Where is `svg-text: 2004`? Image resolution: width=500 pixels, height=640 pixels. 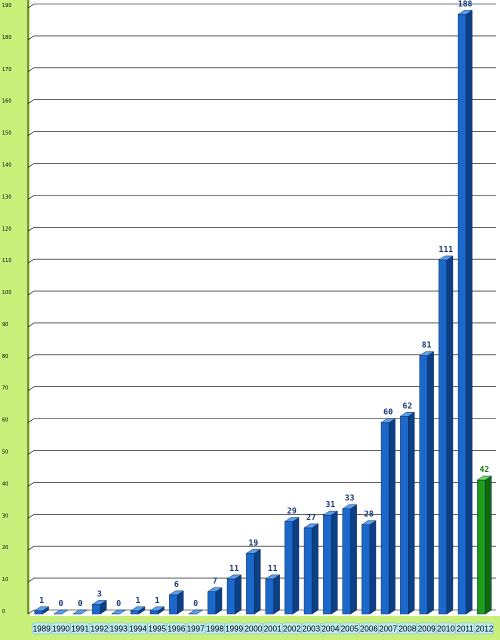 svg-text: 2004 is located at coordinates (330, 629).